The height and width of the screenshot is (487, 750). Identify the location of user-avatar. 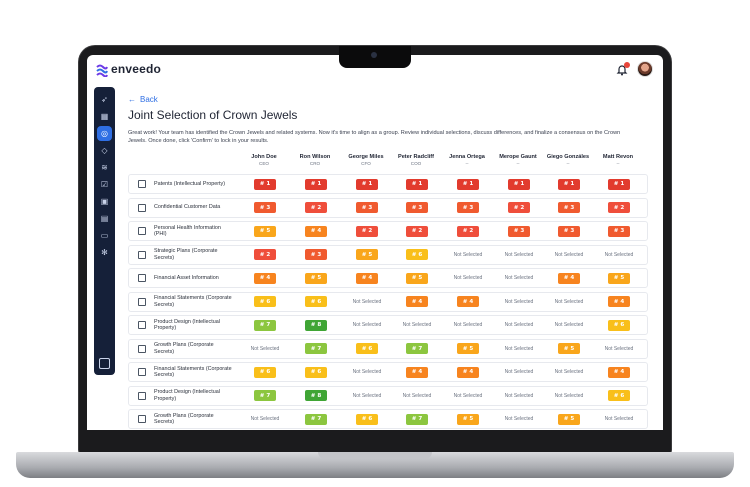
(645, 69).